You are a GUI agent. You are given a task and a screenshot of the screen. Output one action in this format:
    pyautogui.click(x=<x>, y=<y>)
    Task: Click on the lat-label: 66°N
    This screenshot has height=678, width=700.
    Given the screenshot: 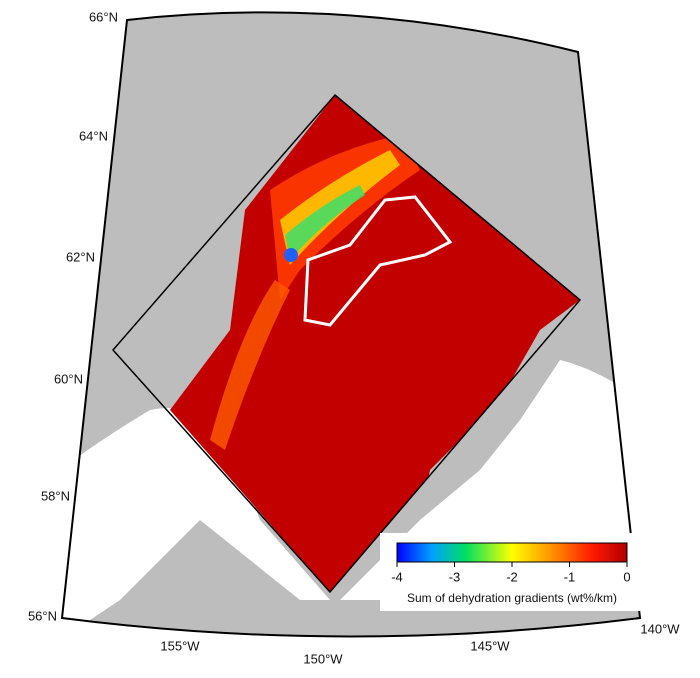 What is the action you would take?
    pyautogui.click(x=103, y=16)
    